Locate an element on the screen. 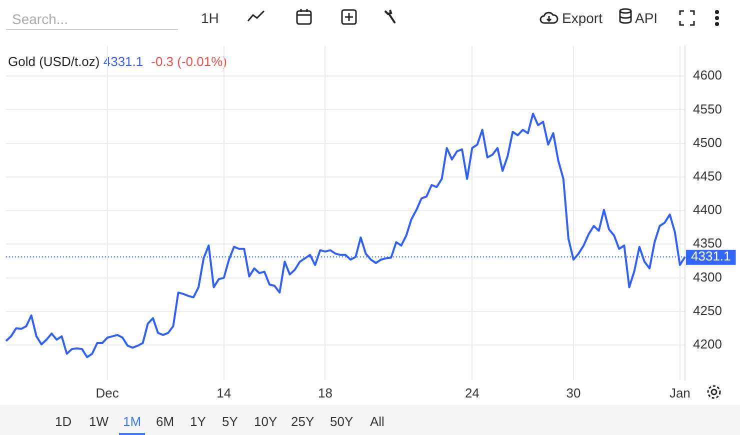  x-tick-label: Jan is located at coordinates (679, 392).